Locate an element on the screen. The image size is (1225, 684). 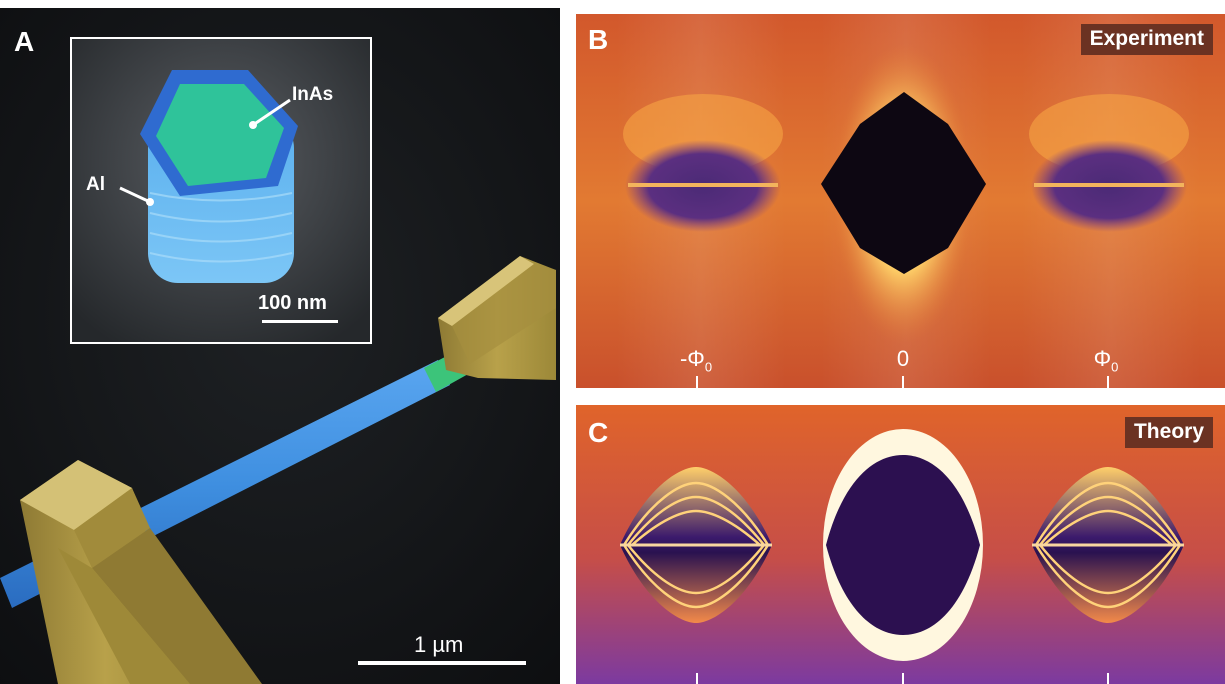
central-gap-region is located at coordinates (903, 183).